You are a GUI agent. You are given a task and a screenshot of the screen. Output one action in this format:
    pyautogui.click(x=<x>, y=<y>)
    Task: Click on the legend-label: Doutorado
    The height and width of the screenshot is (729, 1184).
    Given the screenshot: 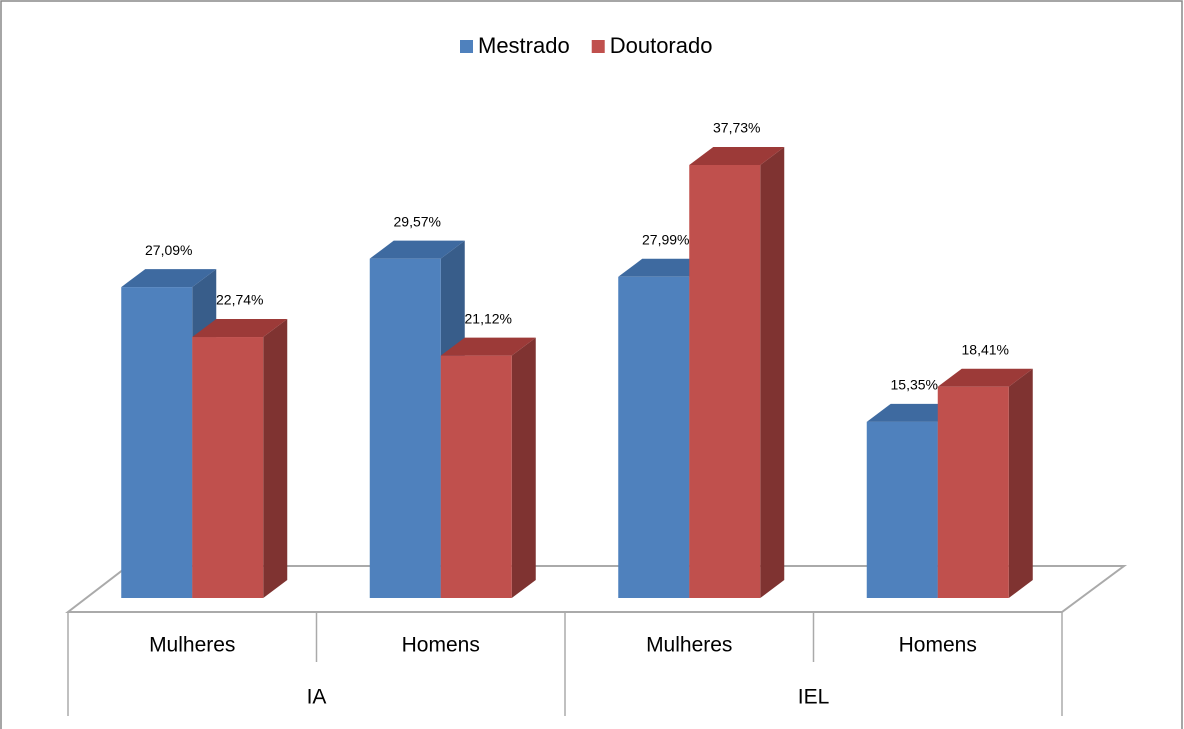 What is the action you would take?
    pyautogui.click(x=661, y=45)
    